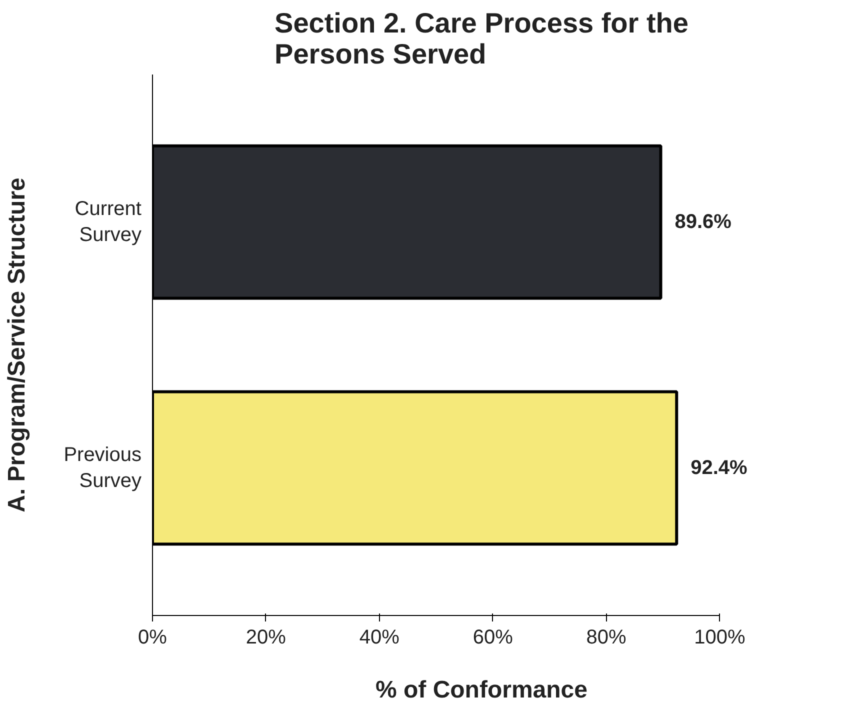  I want to click on chart-title: Section 2. Care Process for the Persons Served, so click(481, 39).